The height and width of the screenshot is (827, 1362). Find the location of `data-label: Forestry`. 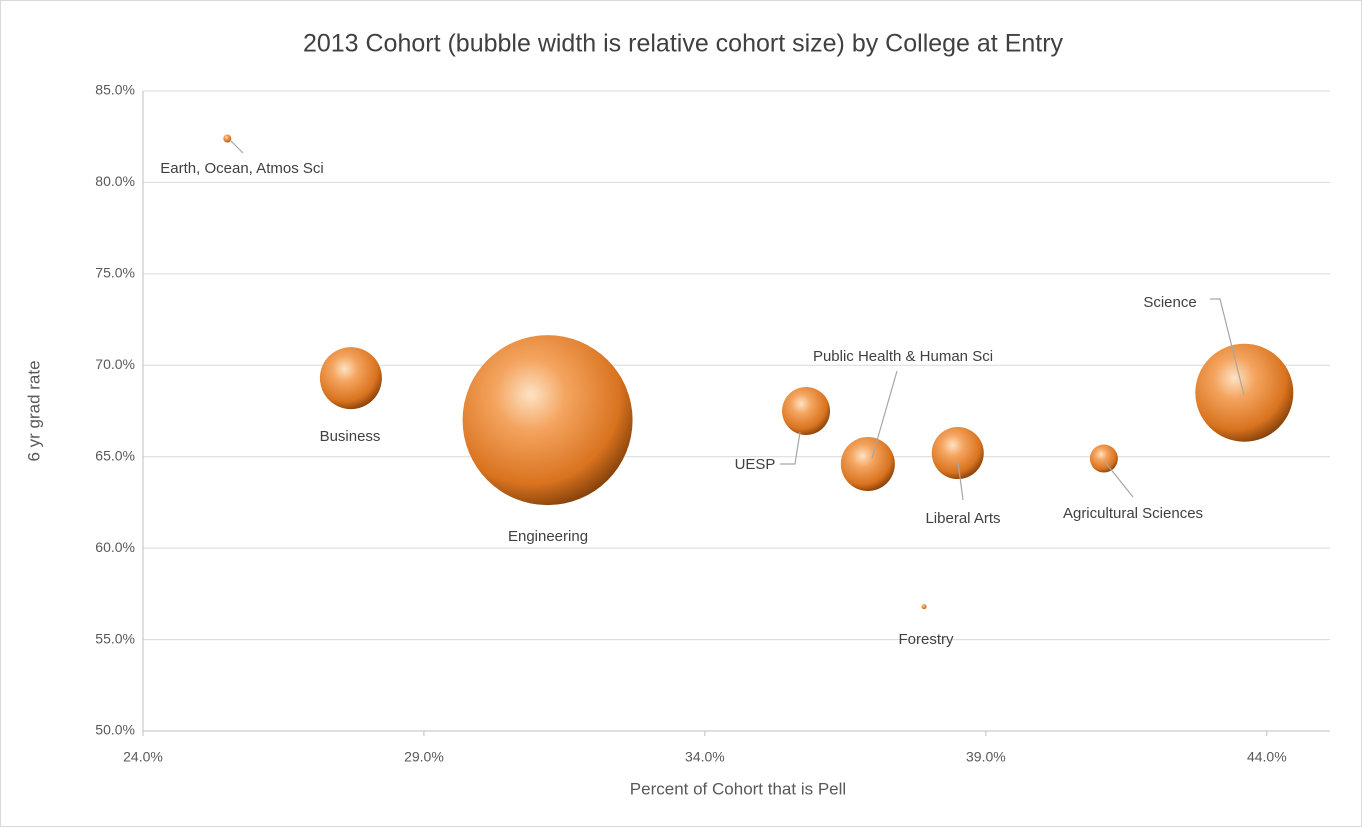

data-label: Forestry is located at coordinates (926, 639).